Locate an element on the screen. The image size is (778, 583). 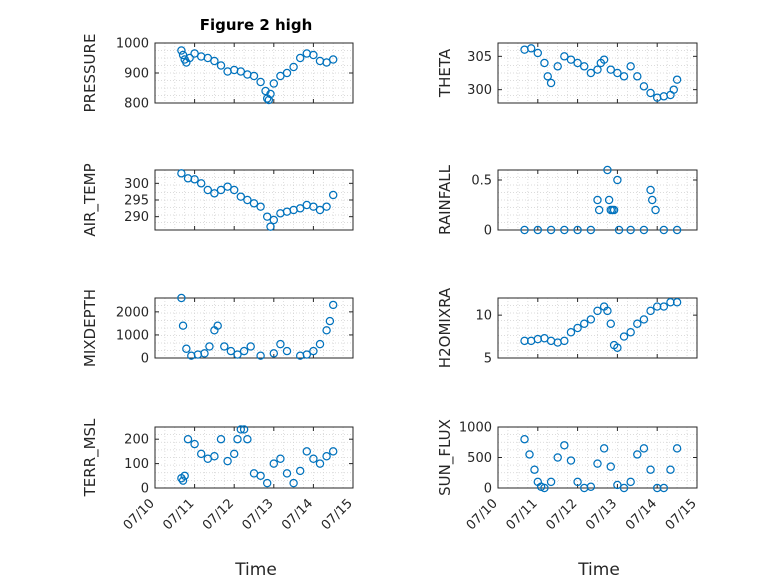
axes-frame is located at coordinates (254, 457).